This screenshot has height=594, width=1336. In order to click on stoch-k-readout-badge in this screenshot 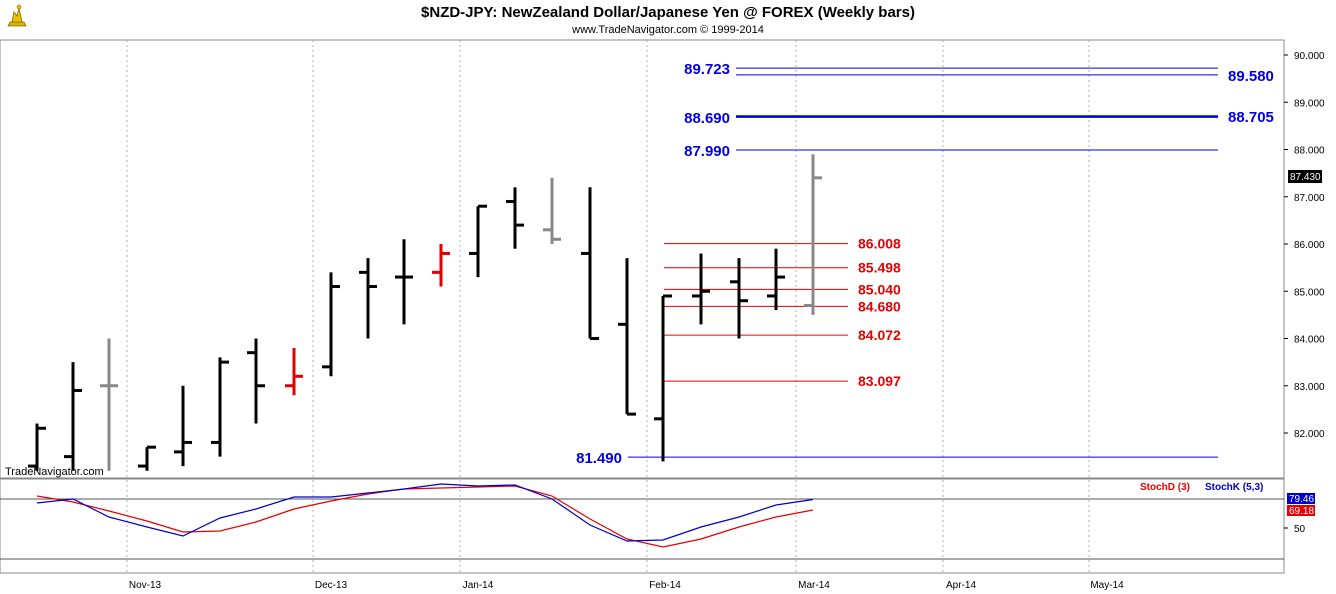, I will do `click(1301, 498)`.